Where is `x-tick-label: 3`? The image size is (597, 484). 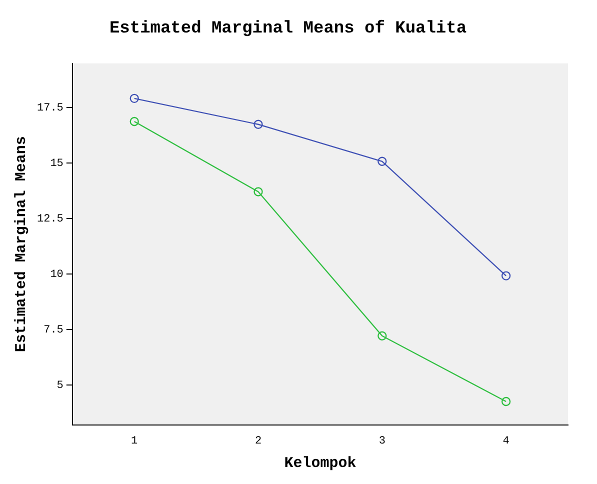 x-tick-label: 3 is located at coordinates (382, 441).